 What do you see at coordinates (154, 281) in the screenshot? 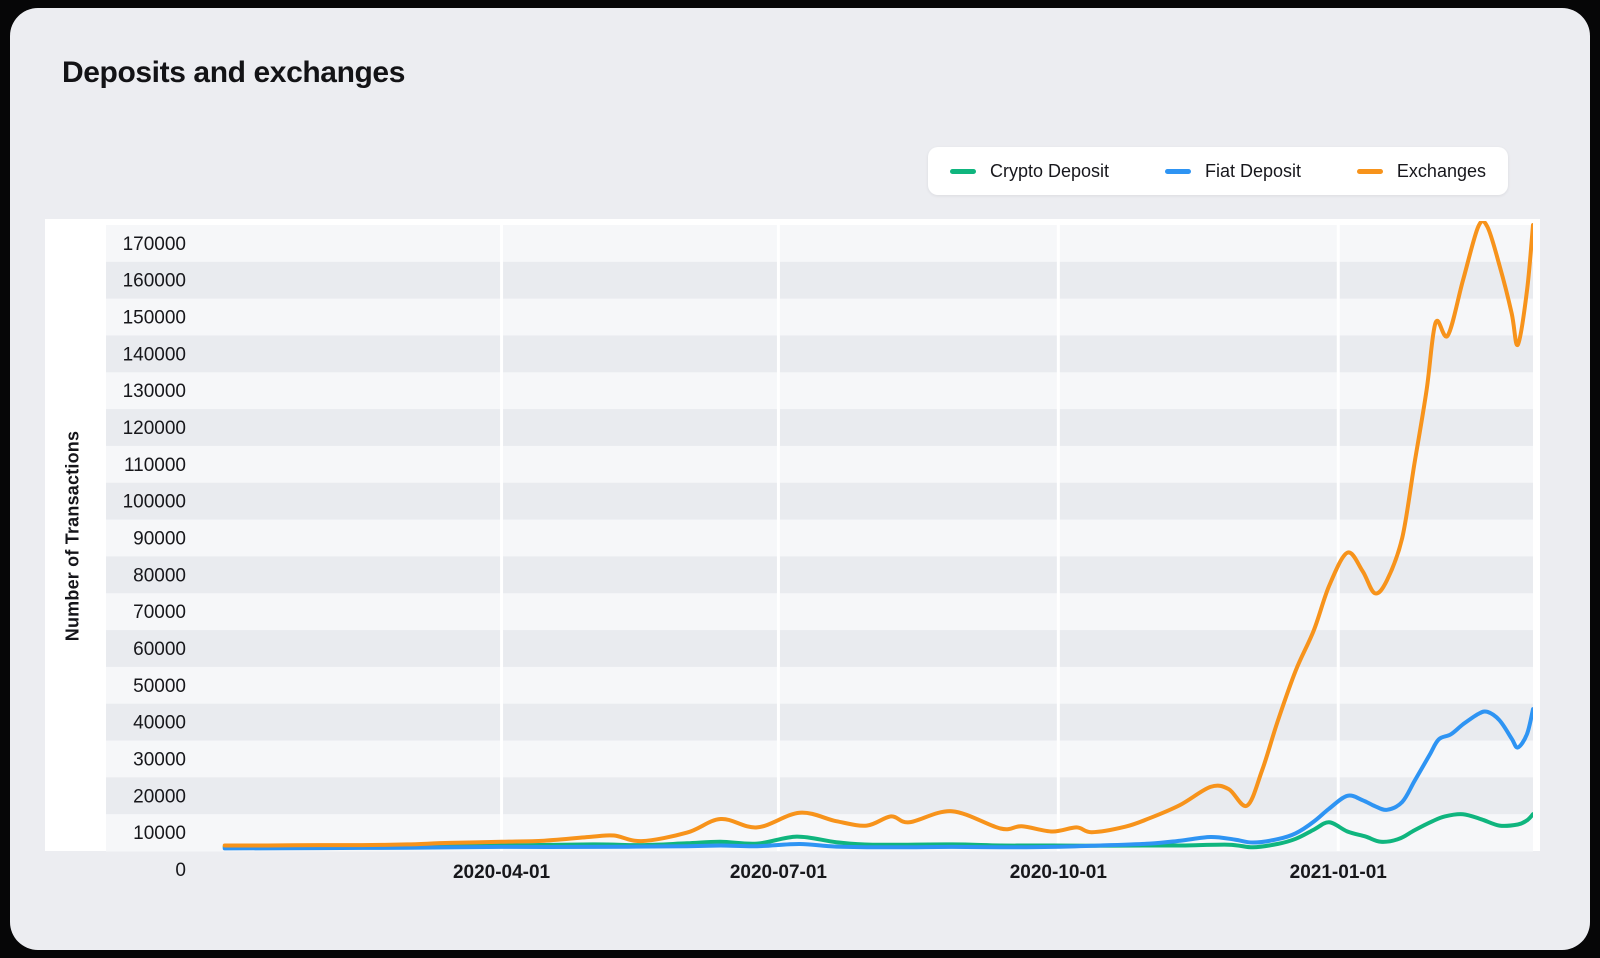
I see `y-tick-label: 160000` at bounding box center [154, 281].